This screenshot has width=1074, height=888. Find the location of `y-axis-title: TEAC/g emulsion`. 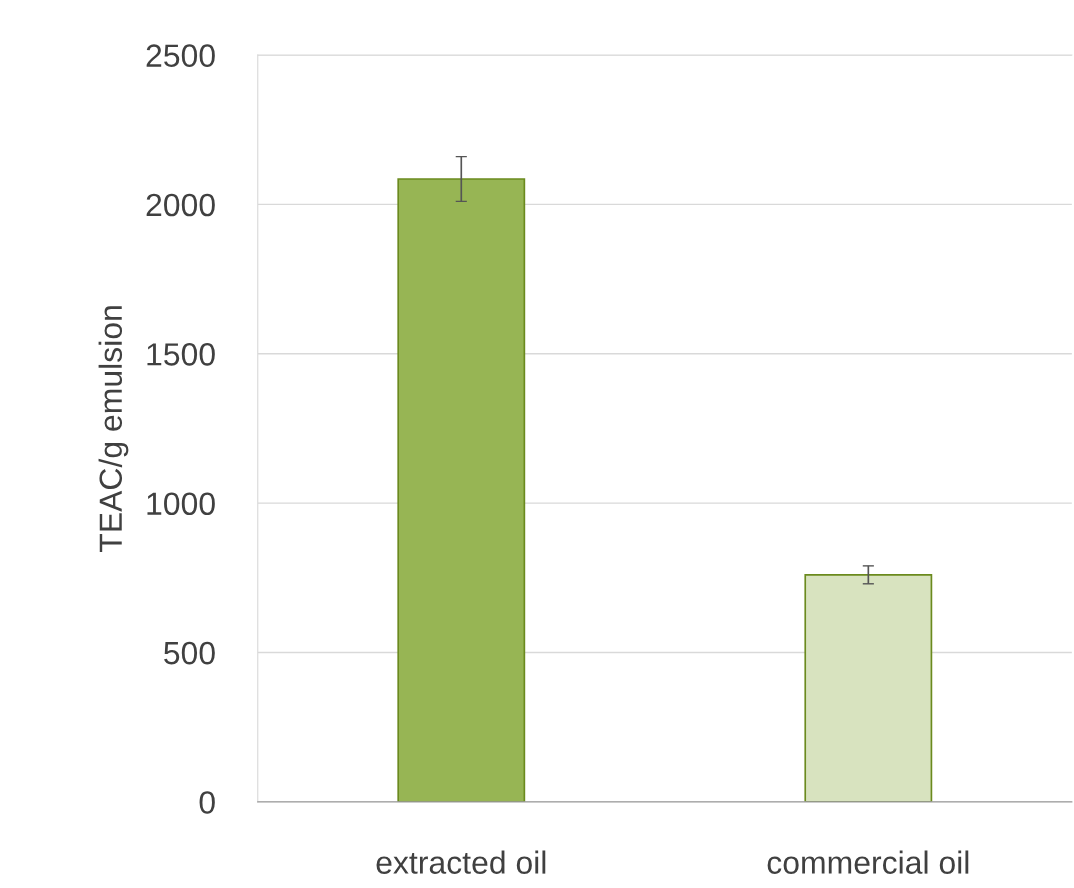

y-axis-title: TEAC/g emulsion is located at coordinates (113, 429).